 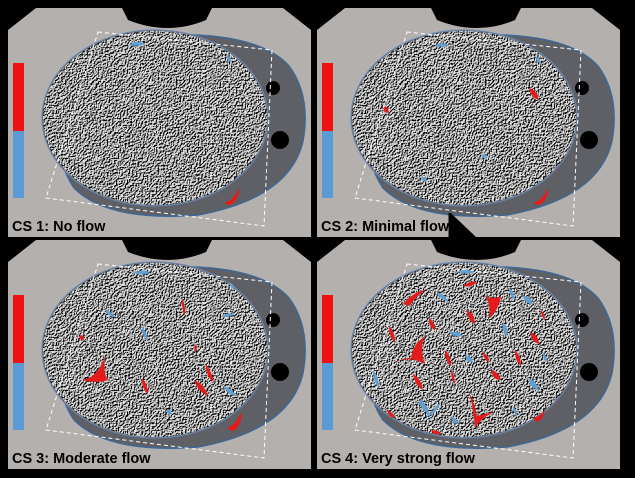 What do you see at coordinates (59, 227) in the screenshot?
I see `panel-caption: CS 1: No flow` at bounding box center [59, 227].